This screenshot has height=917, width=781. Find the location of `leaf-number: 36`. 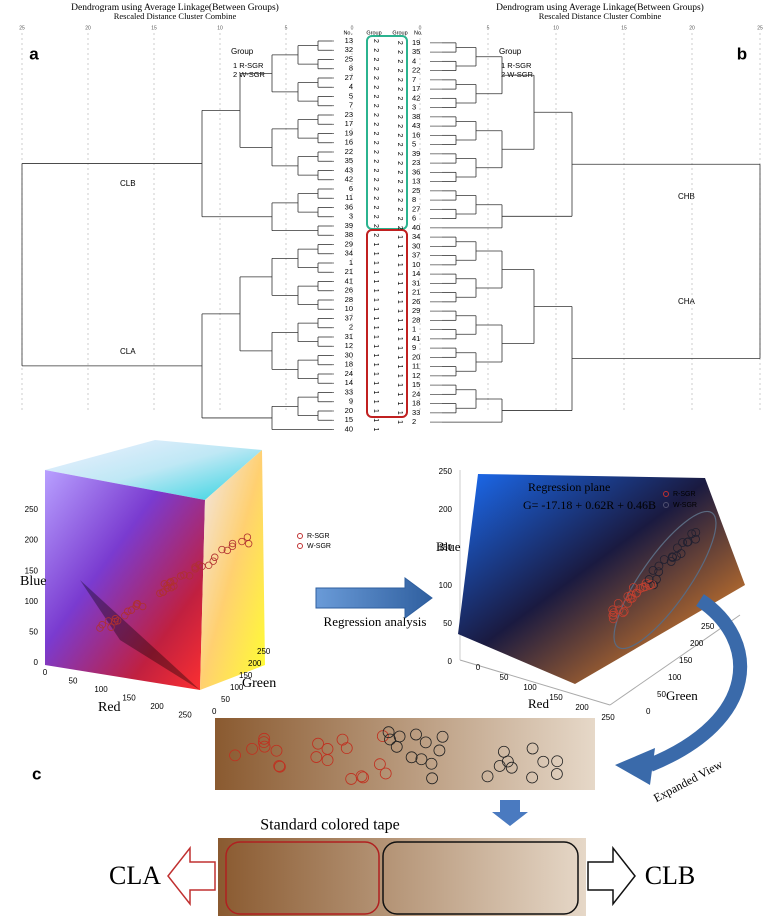

leaf-number: 36 is located at coordinates (349, 206).